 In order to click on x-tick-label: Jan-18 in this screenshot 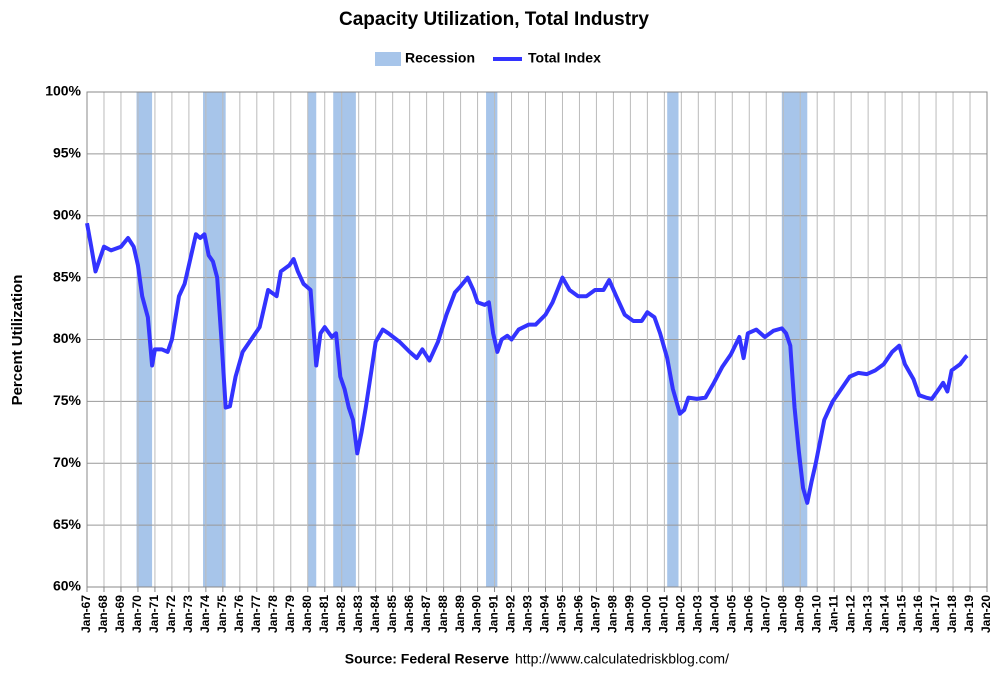, I will do `click(952, 614)`.